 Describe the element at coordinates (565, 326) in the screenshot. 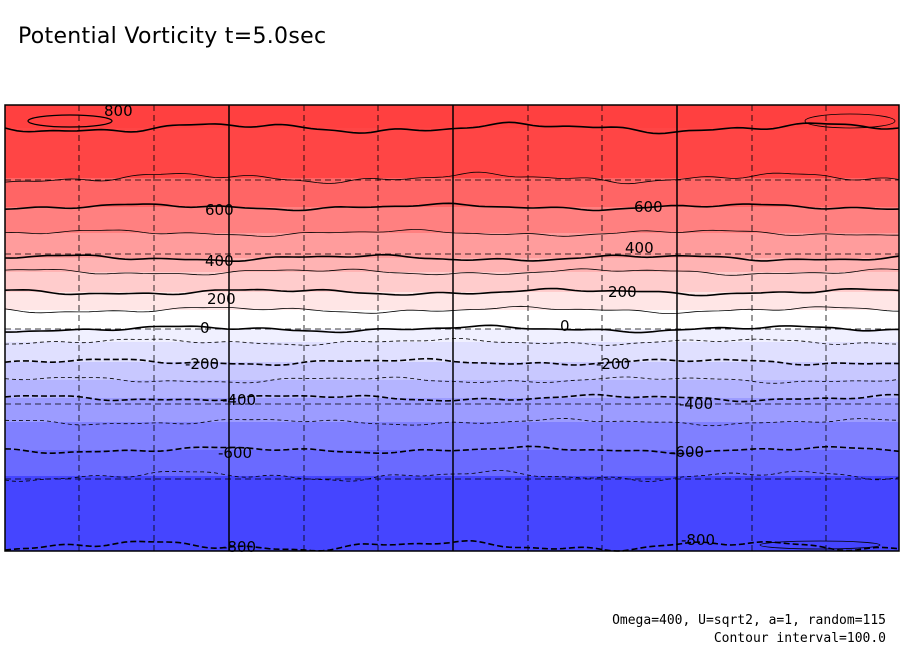

I see `contour-label-8: 0` at that location.